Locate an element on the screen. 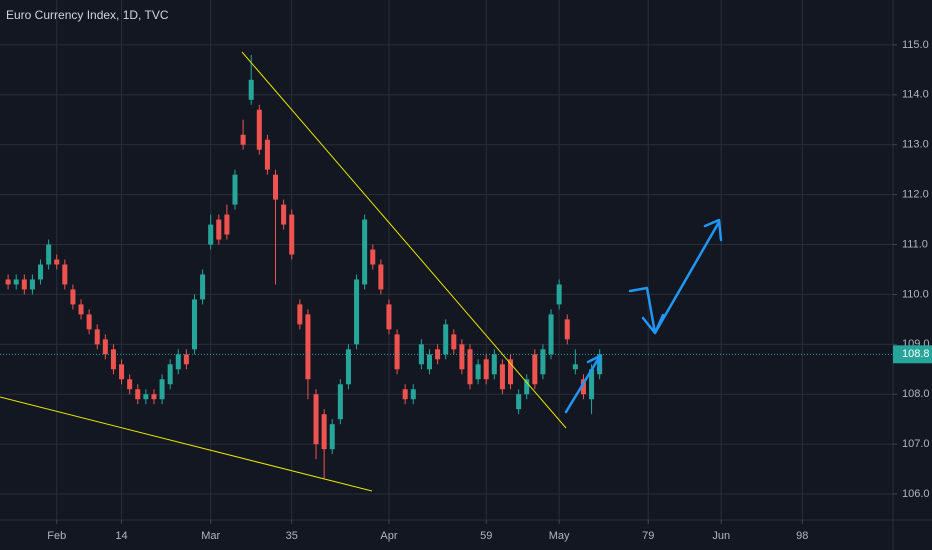 The height and width of the screenshot is (550, 932). y-tick-label: 110.0 is located at coordinates (915, 294).